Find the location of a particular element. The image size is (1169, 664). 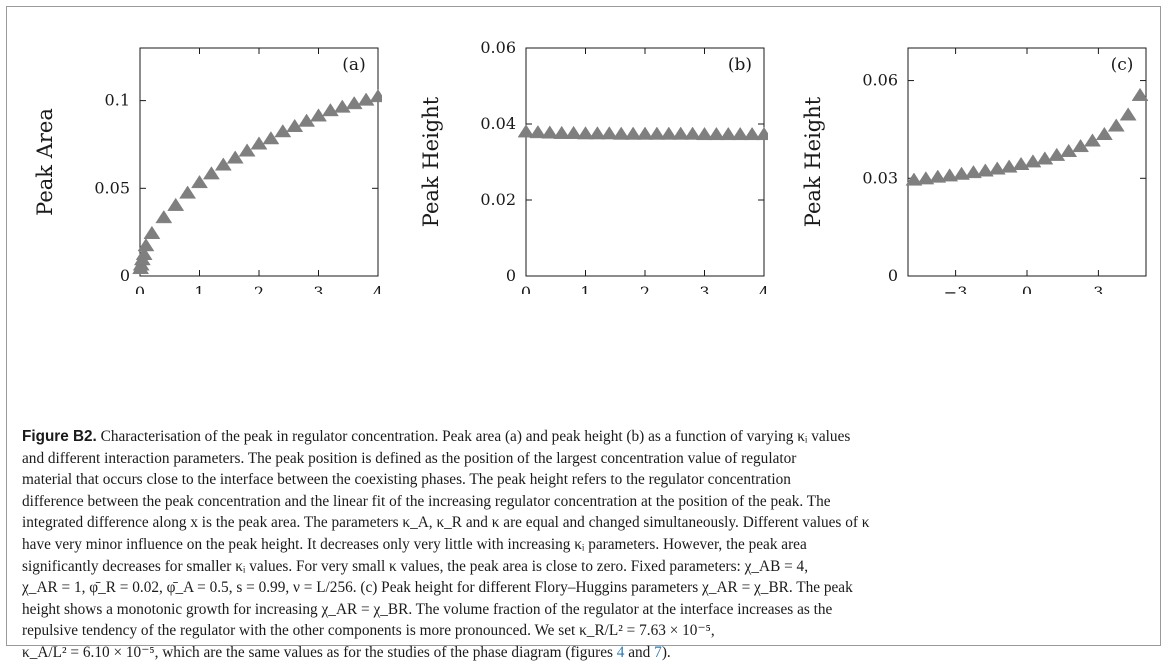

chart-c-xtick-label: 3 is located at coordinates (1098, 288).